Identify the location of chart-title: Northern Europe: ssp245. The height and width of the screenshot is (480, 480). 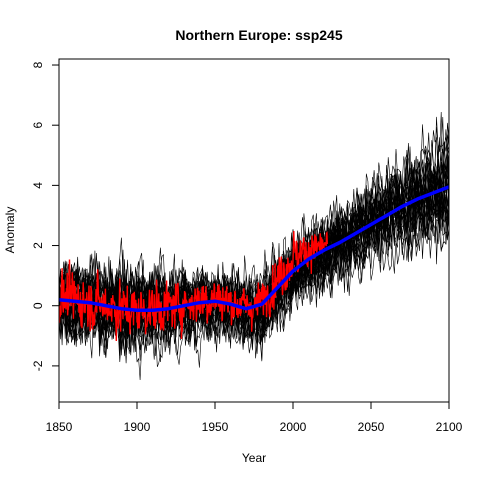
(258, 35).